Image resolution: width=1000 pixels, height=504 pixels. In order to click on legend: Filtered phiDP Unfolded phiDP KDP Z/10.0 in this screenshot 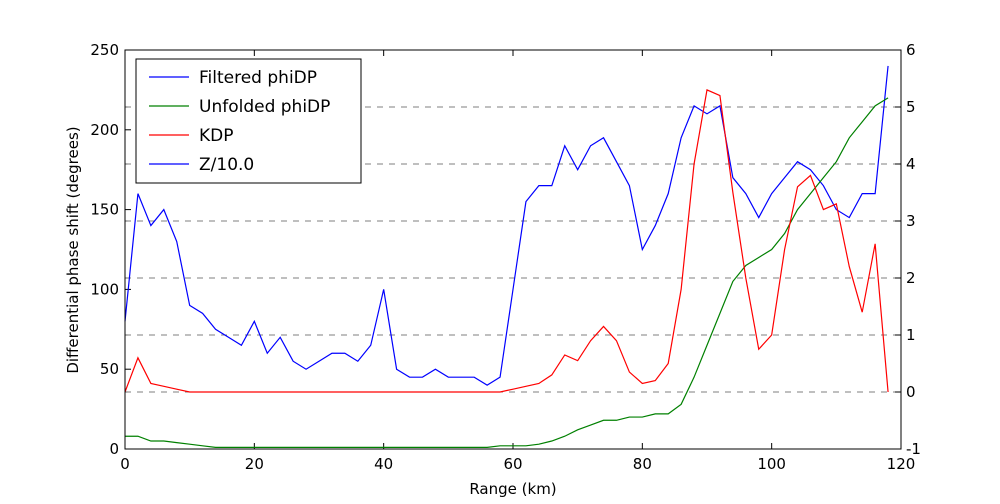, I will do `click(248, 121)`.